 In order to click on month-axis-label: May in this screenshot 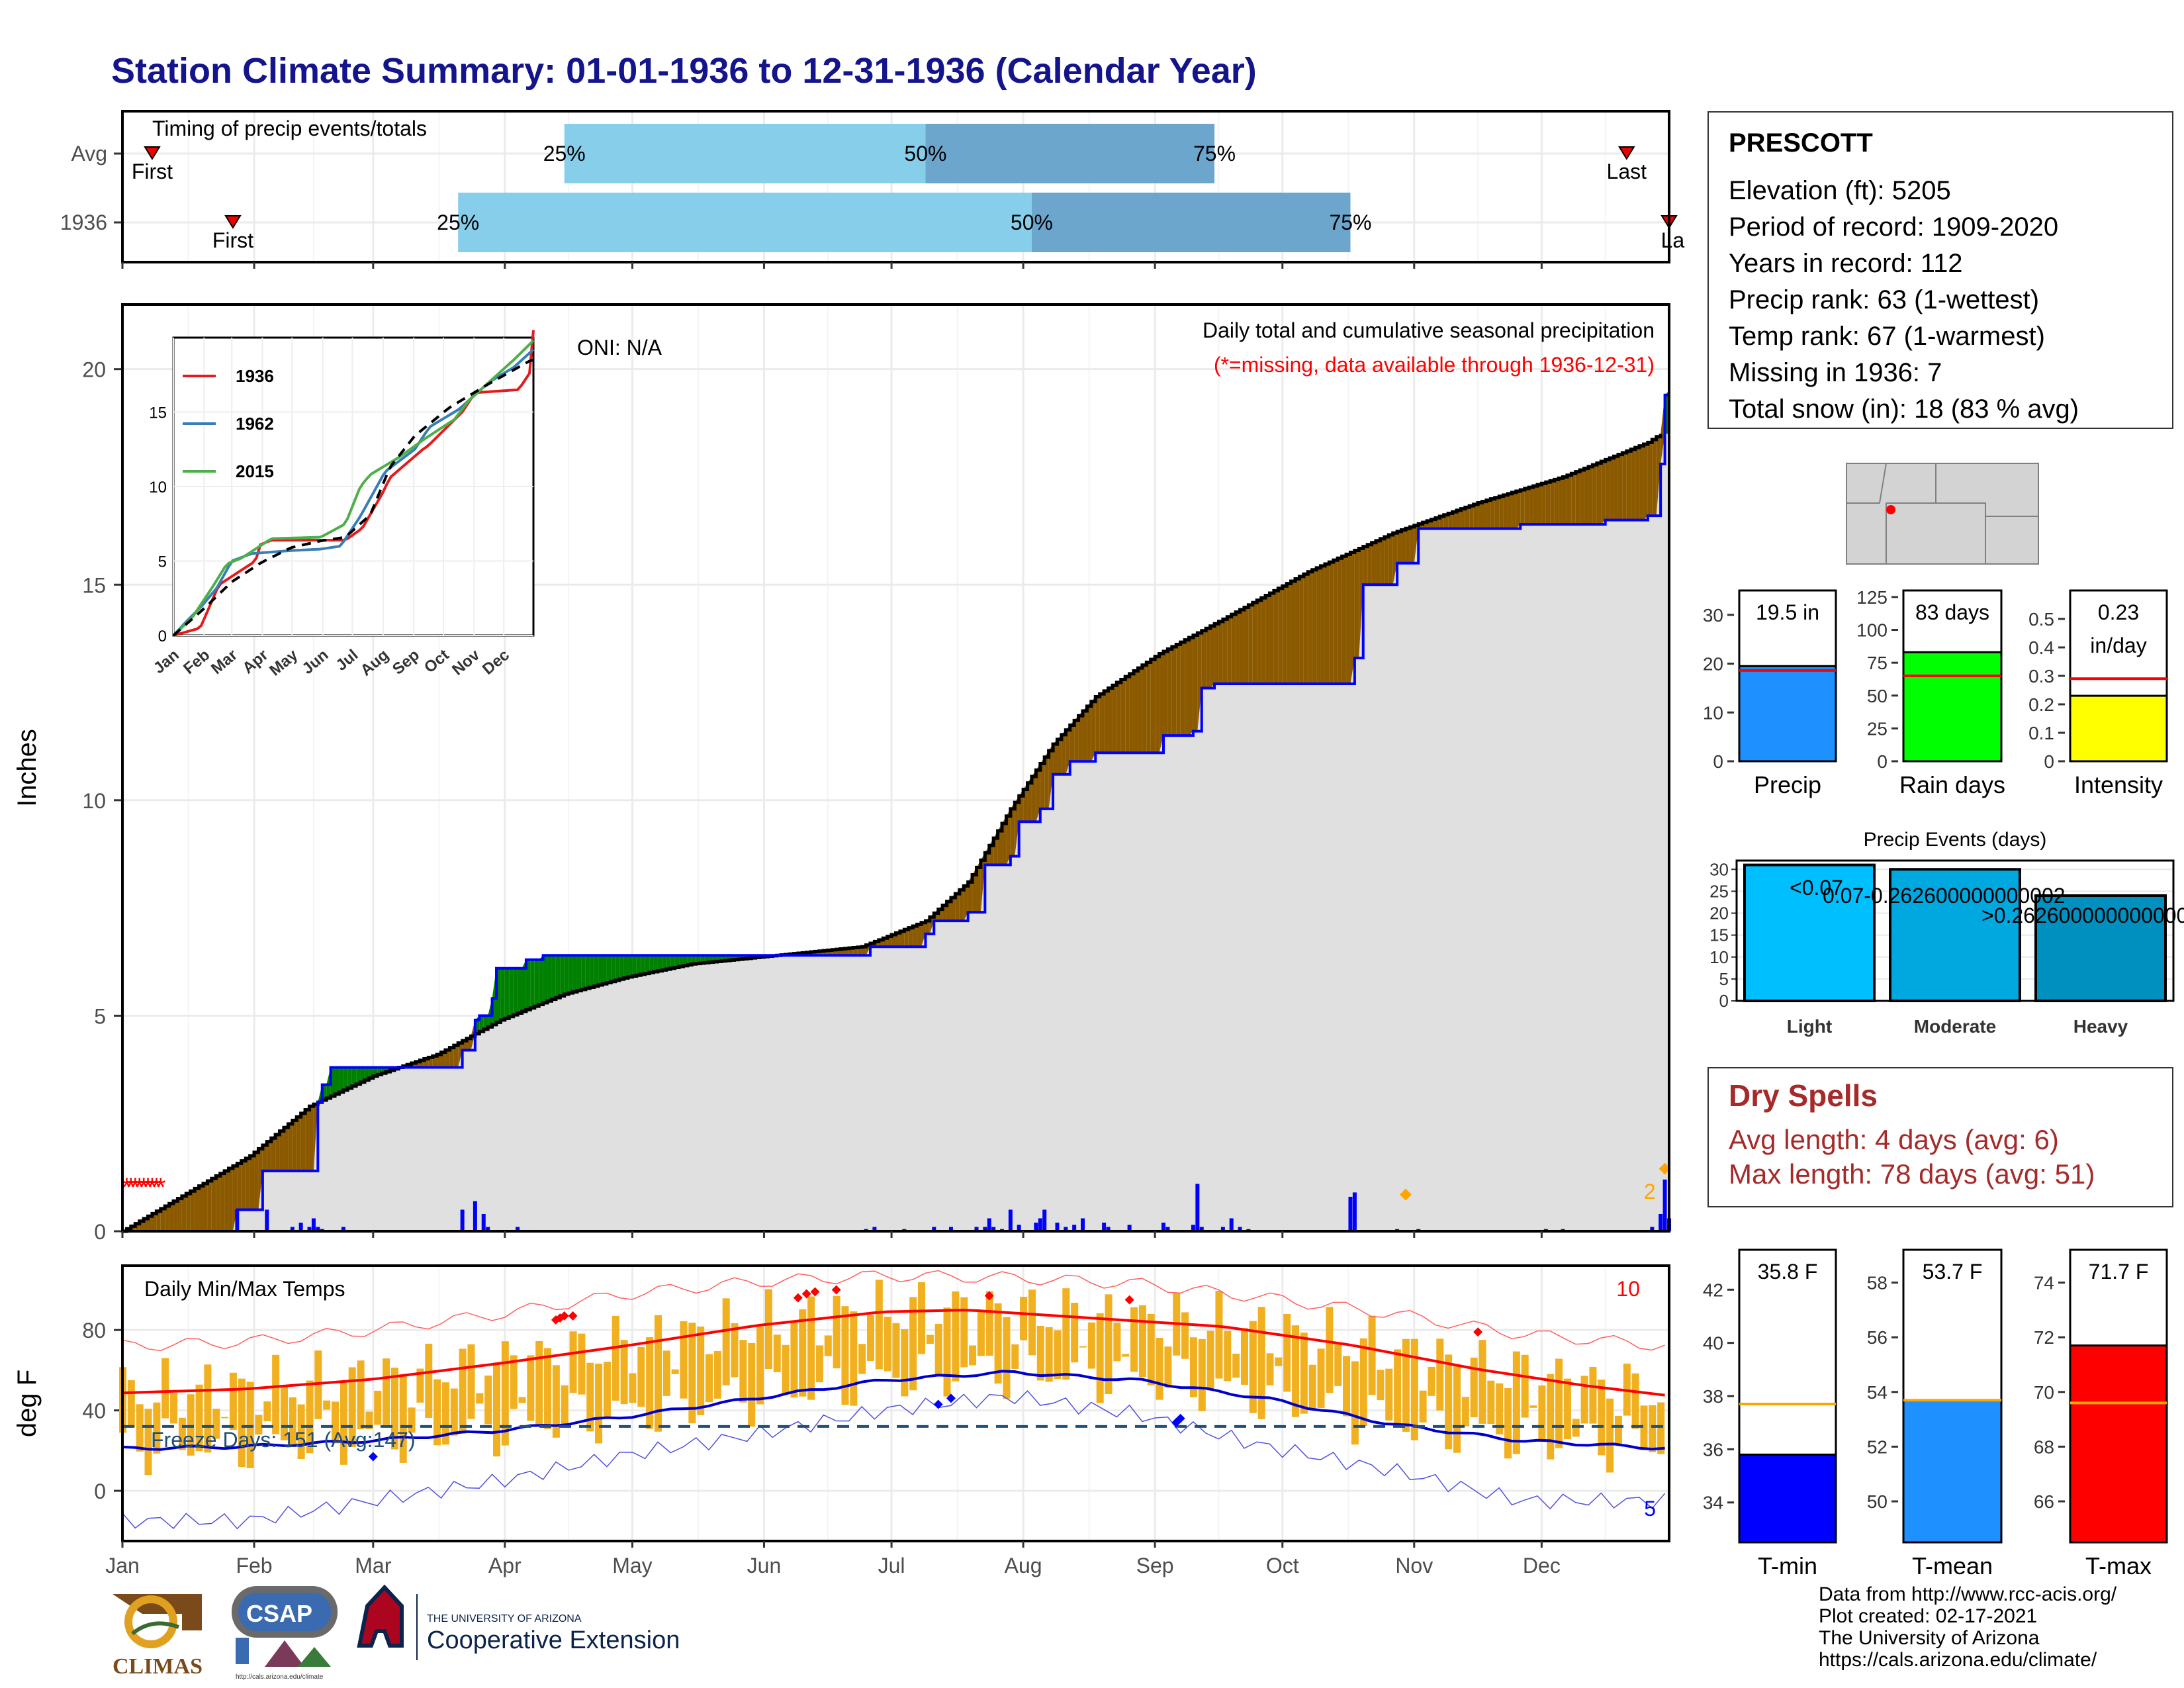, I will do `click(632, 1565)`.